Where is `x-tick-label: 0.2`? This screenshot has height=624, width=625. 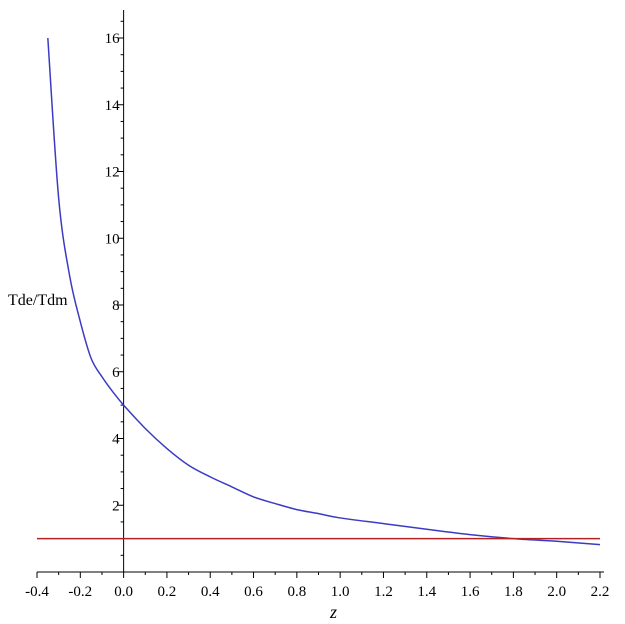 x-tick-label: 0.2 is located at coordinates (167, 592).